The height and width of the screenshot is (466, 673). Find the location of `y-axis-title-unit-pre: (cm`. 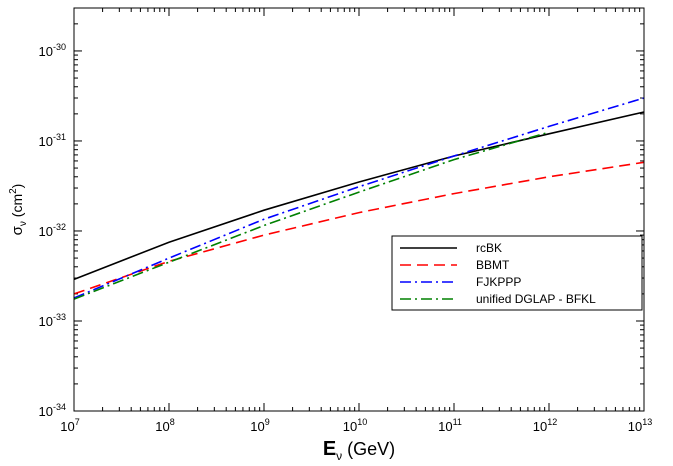

y-axis-title-unit-pre: (cm is located at coordinates (17, 207).